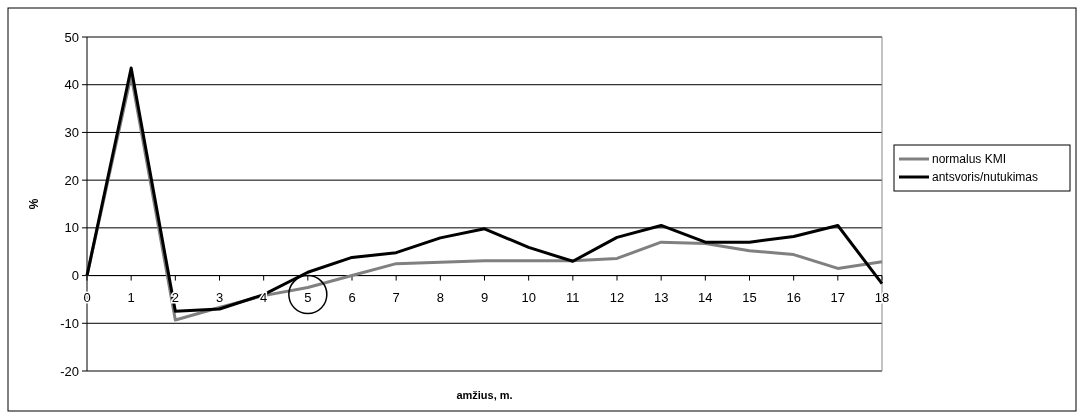 The height and width of the screenshot is (419, 1084). What do you see at coordinates (838, 297) in the screenshot?
I see `x-tick-label: 17` at bounding box center [838, 297].